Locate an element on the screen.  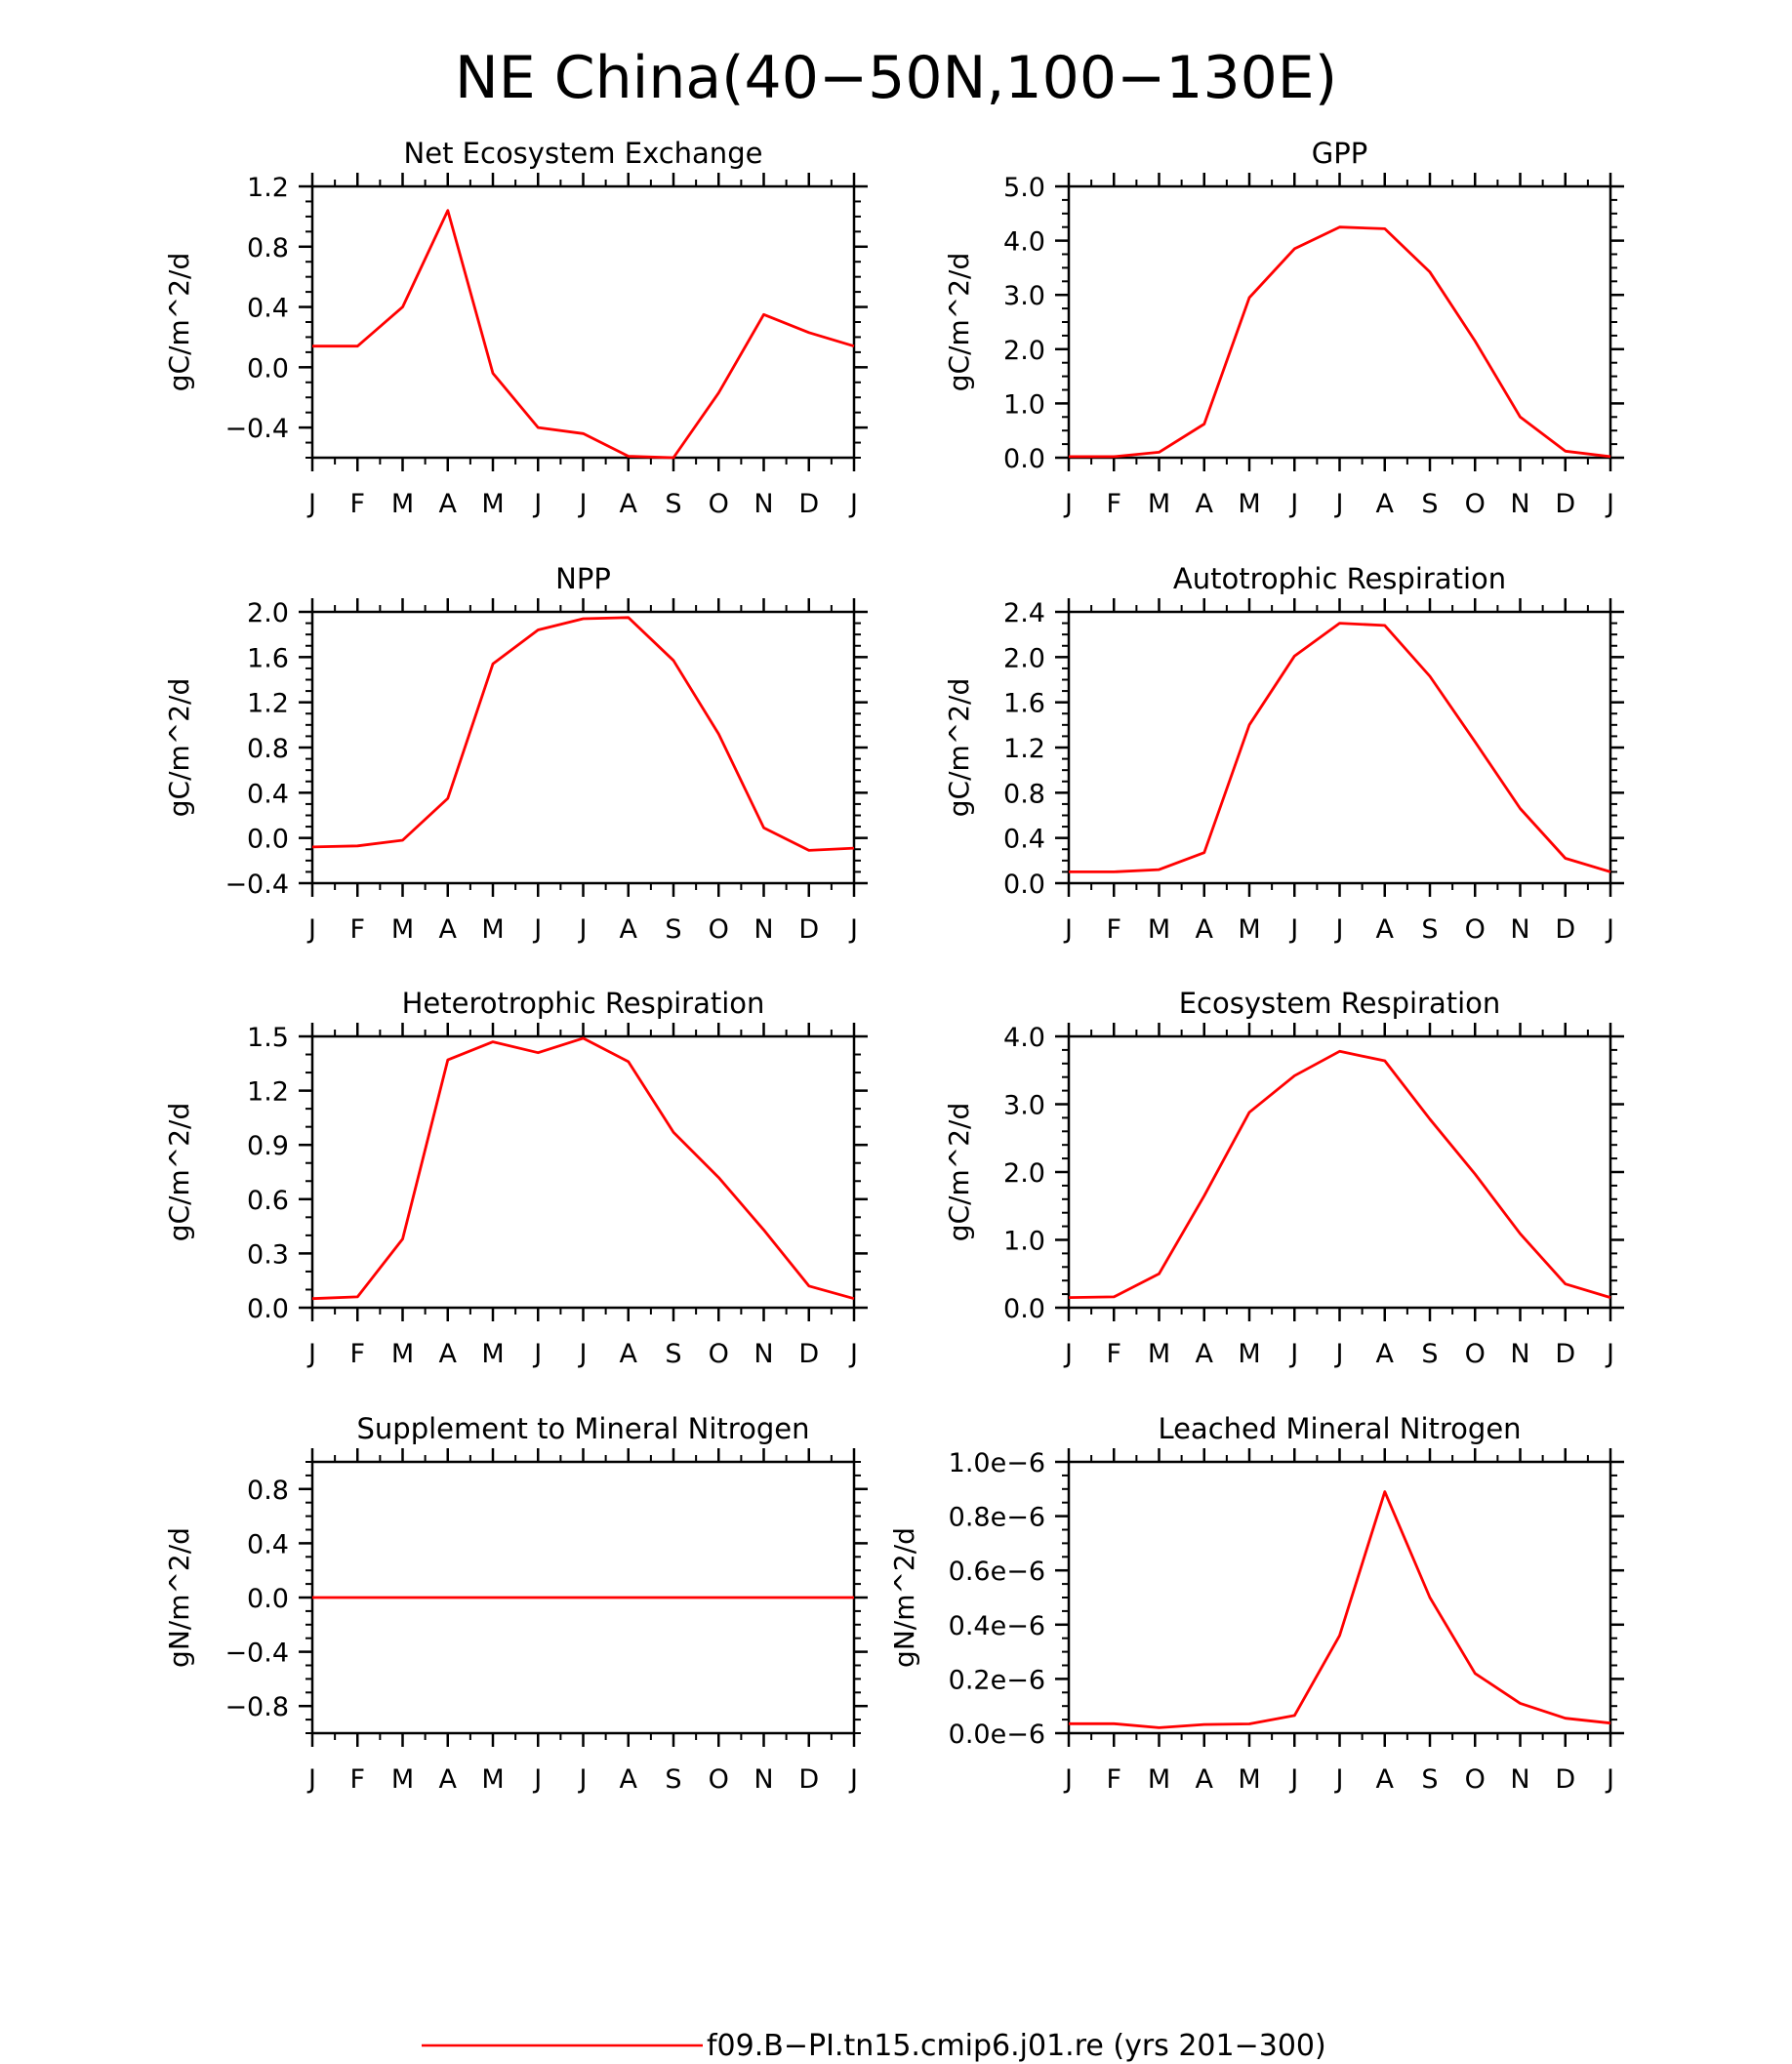
y-tick-label: 1.0e−6 is located at coordinates (997, 1463).